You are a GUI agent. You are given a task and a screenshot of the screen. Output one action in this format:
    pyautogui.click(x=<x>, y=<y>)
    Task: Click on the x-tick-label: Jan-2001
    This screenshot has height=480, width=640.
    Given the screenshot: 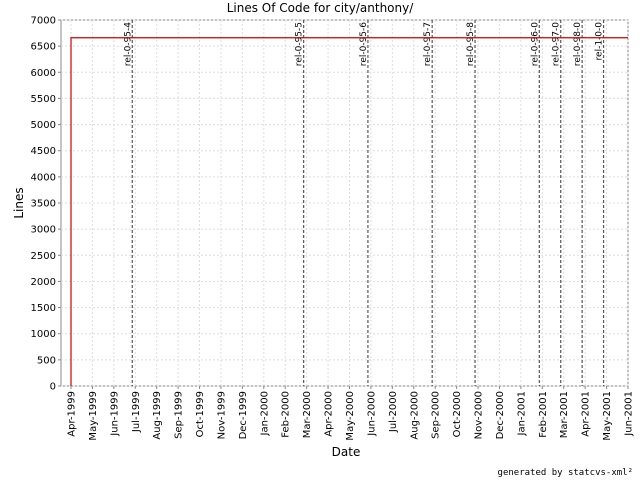 What is the action you would take?
    pyautogui.click(x=521, y=413)
    